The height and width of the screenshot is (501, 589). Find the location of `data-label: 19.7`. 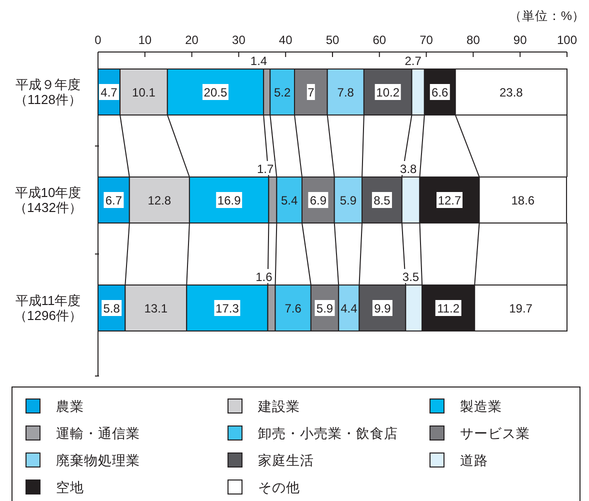

data-label: 19.7 is located at coordinates (521, 309).